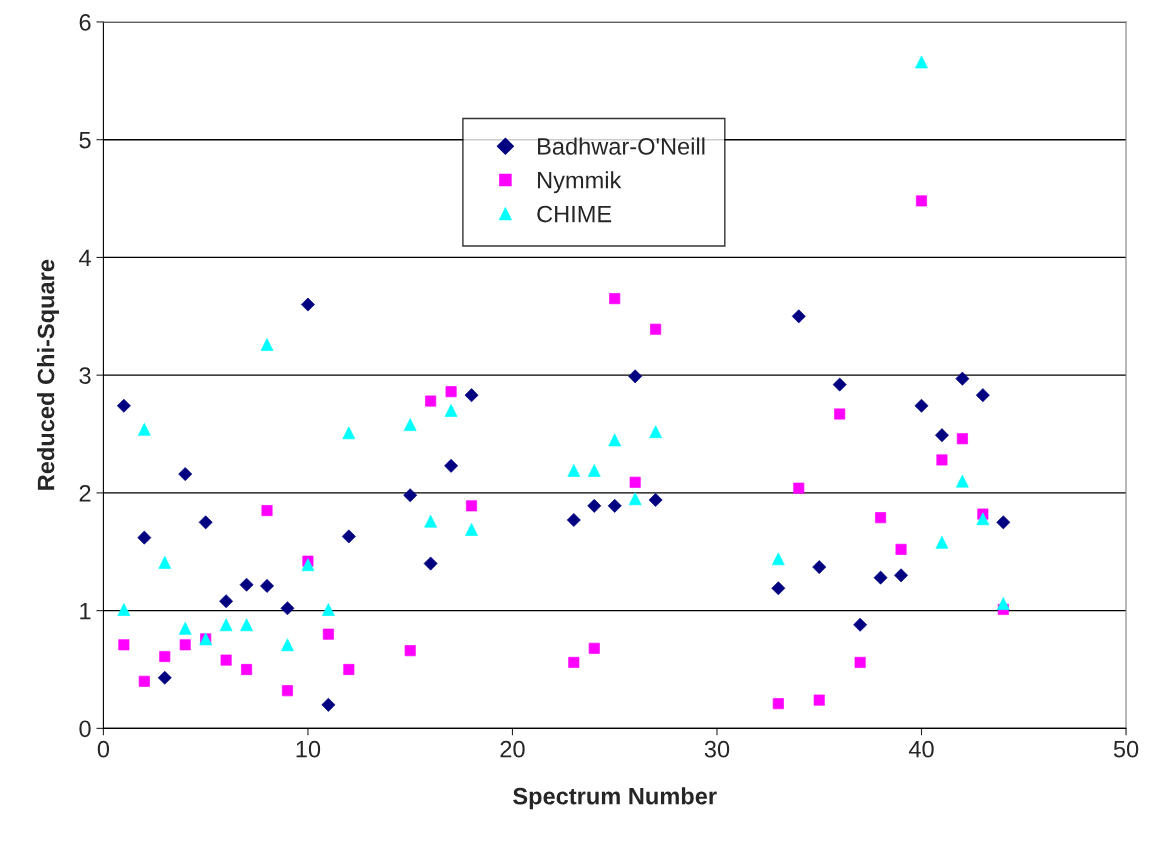  Describe the element at coordinates (308, 749) in the screenshot. I see `x-tick-label: 10` at that location.